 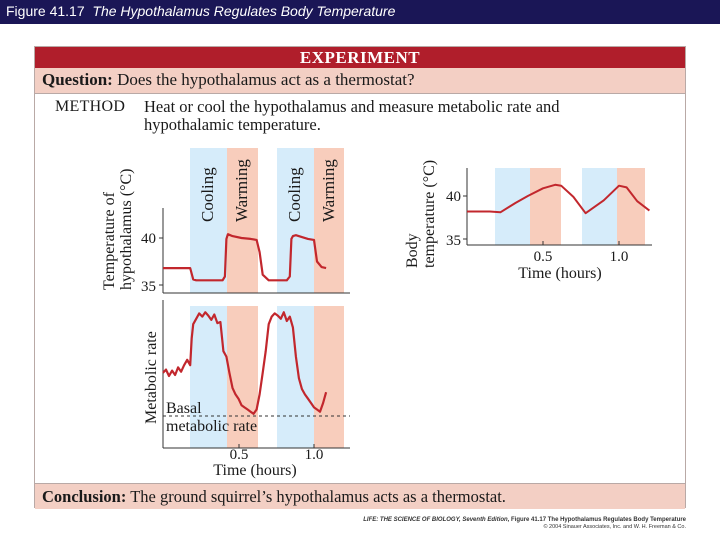 I want to click on metabolic-xtick-05: 0.5, so click(x=239, y=455).